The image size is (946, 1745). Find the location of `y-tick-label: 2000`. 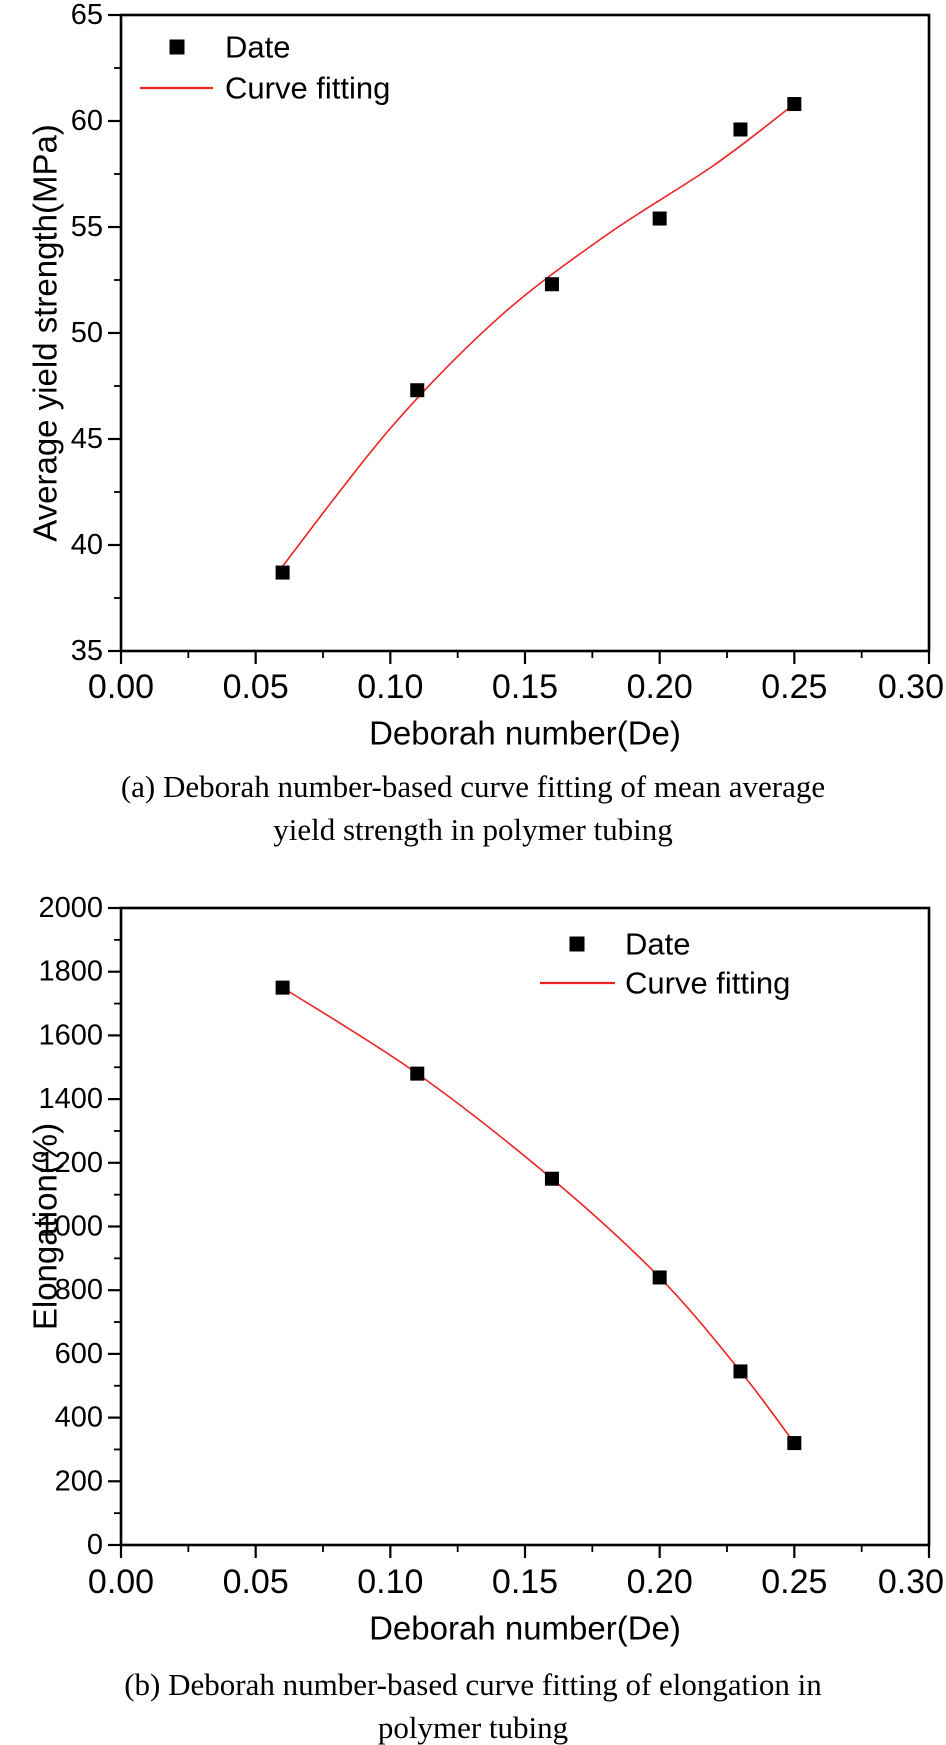

y-tick-label: 2000 is located at coordinates (70, 908).